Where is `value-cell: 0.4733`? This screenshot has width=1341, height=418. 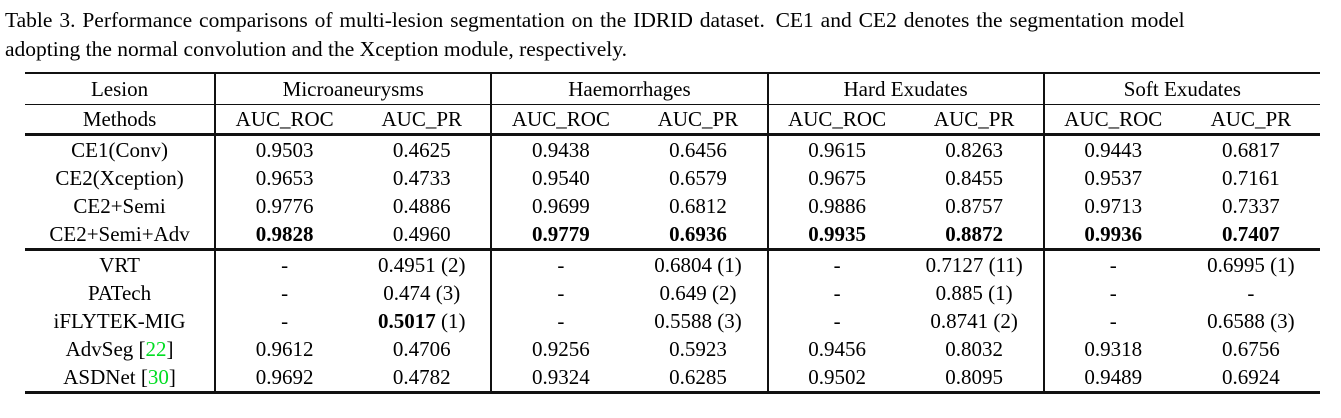
value-cell: 0.4733 is located at coordinates (423, 178).